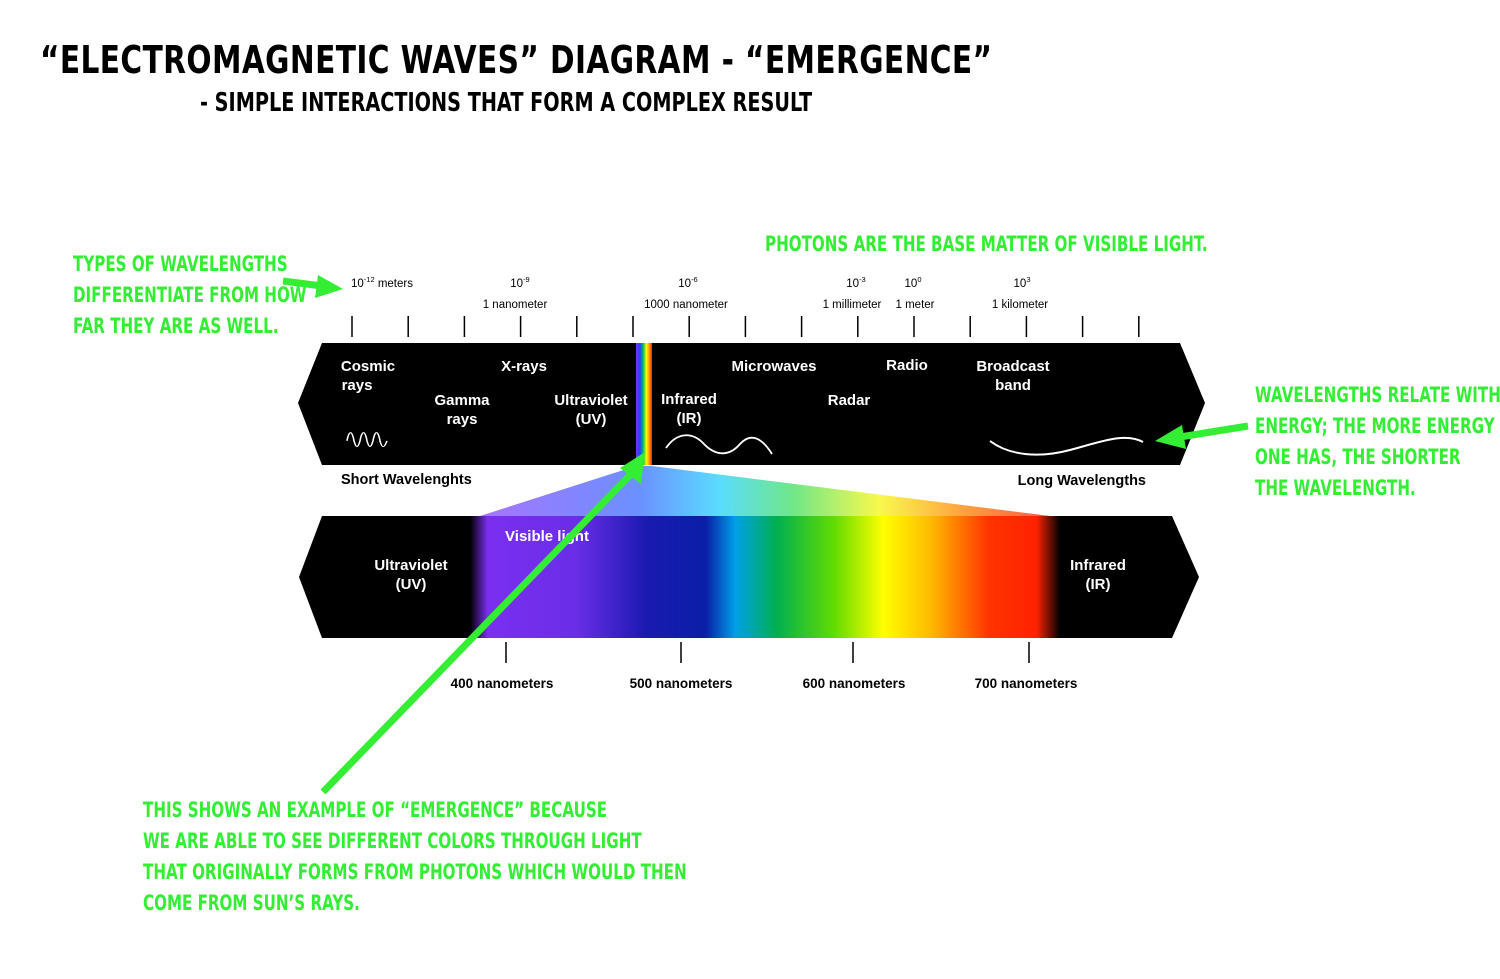 The image size is (1500, 979). I want to click on arrow-energy, so click(1214, 431).